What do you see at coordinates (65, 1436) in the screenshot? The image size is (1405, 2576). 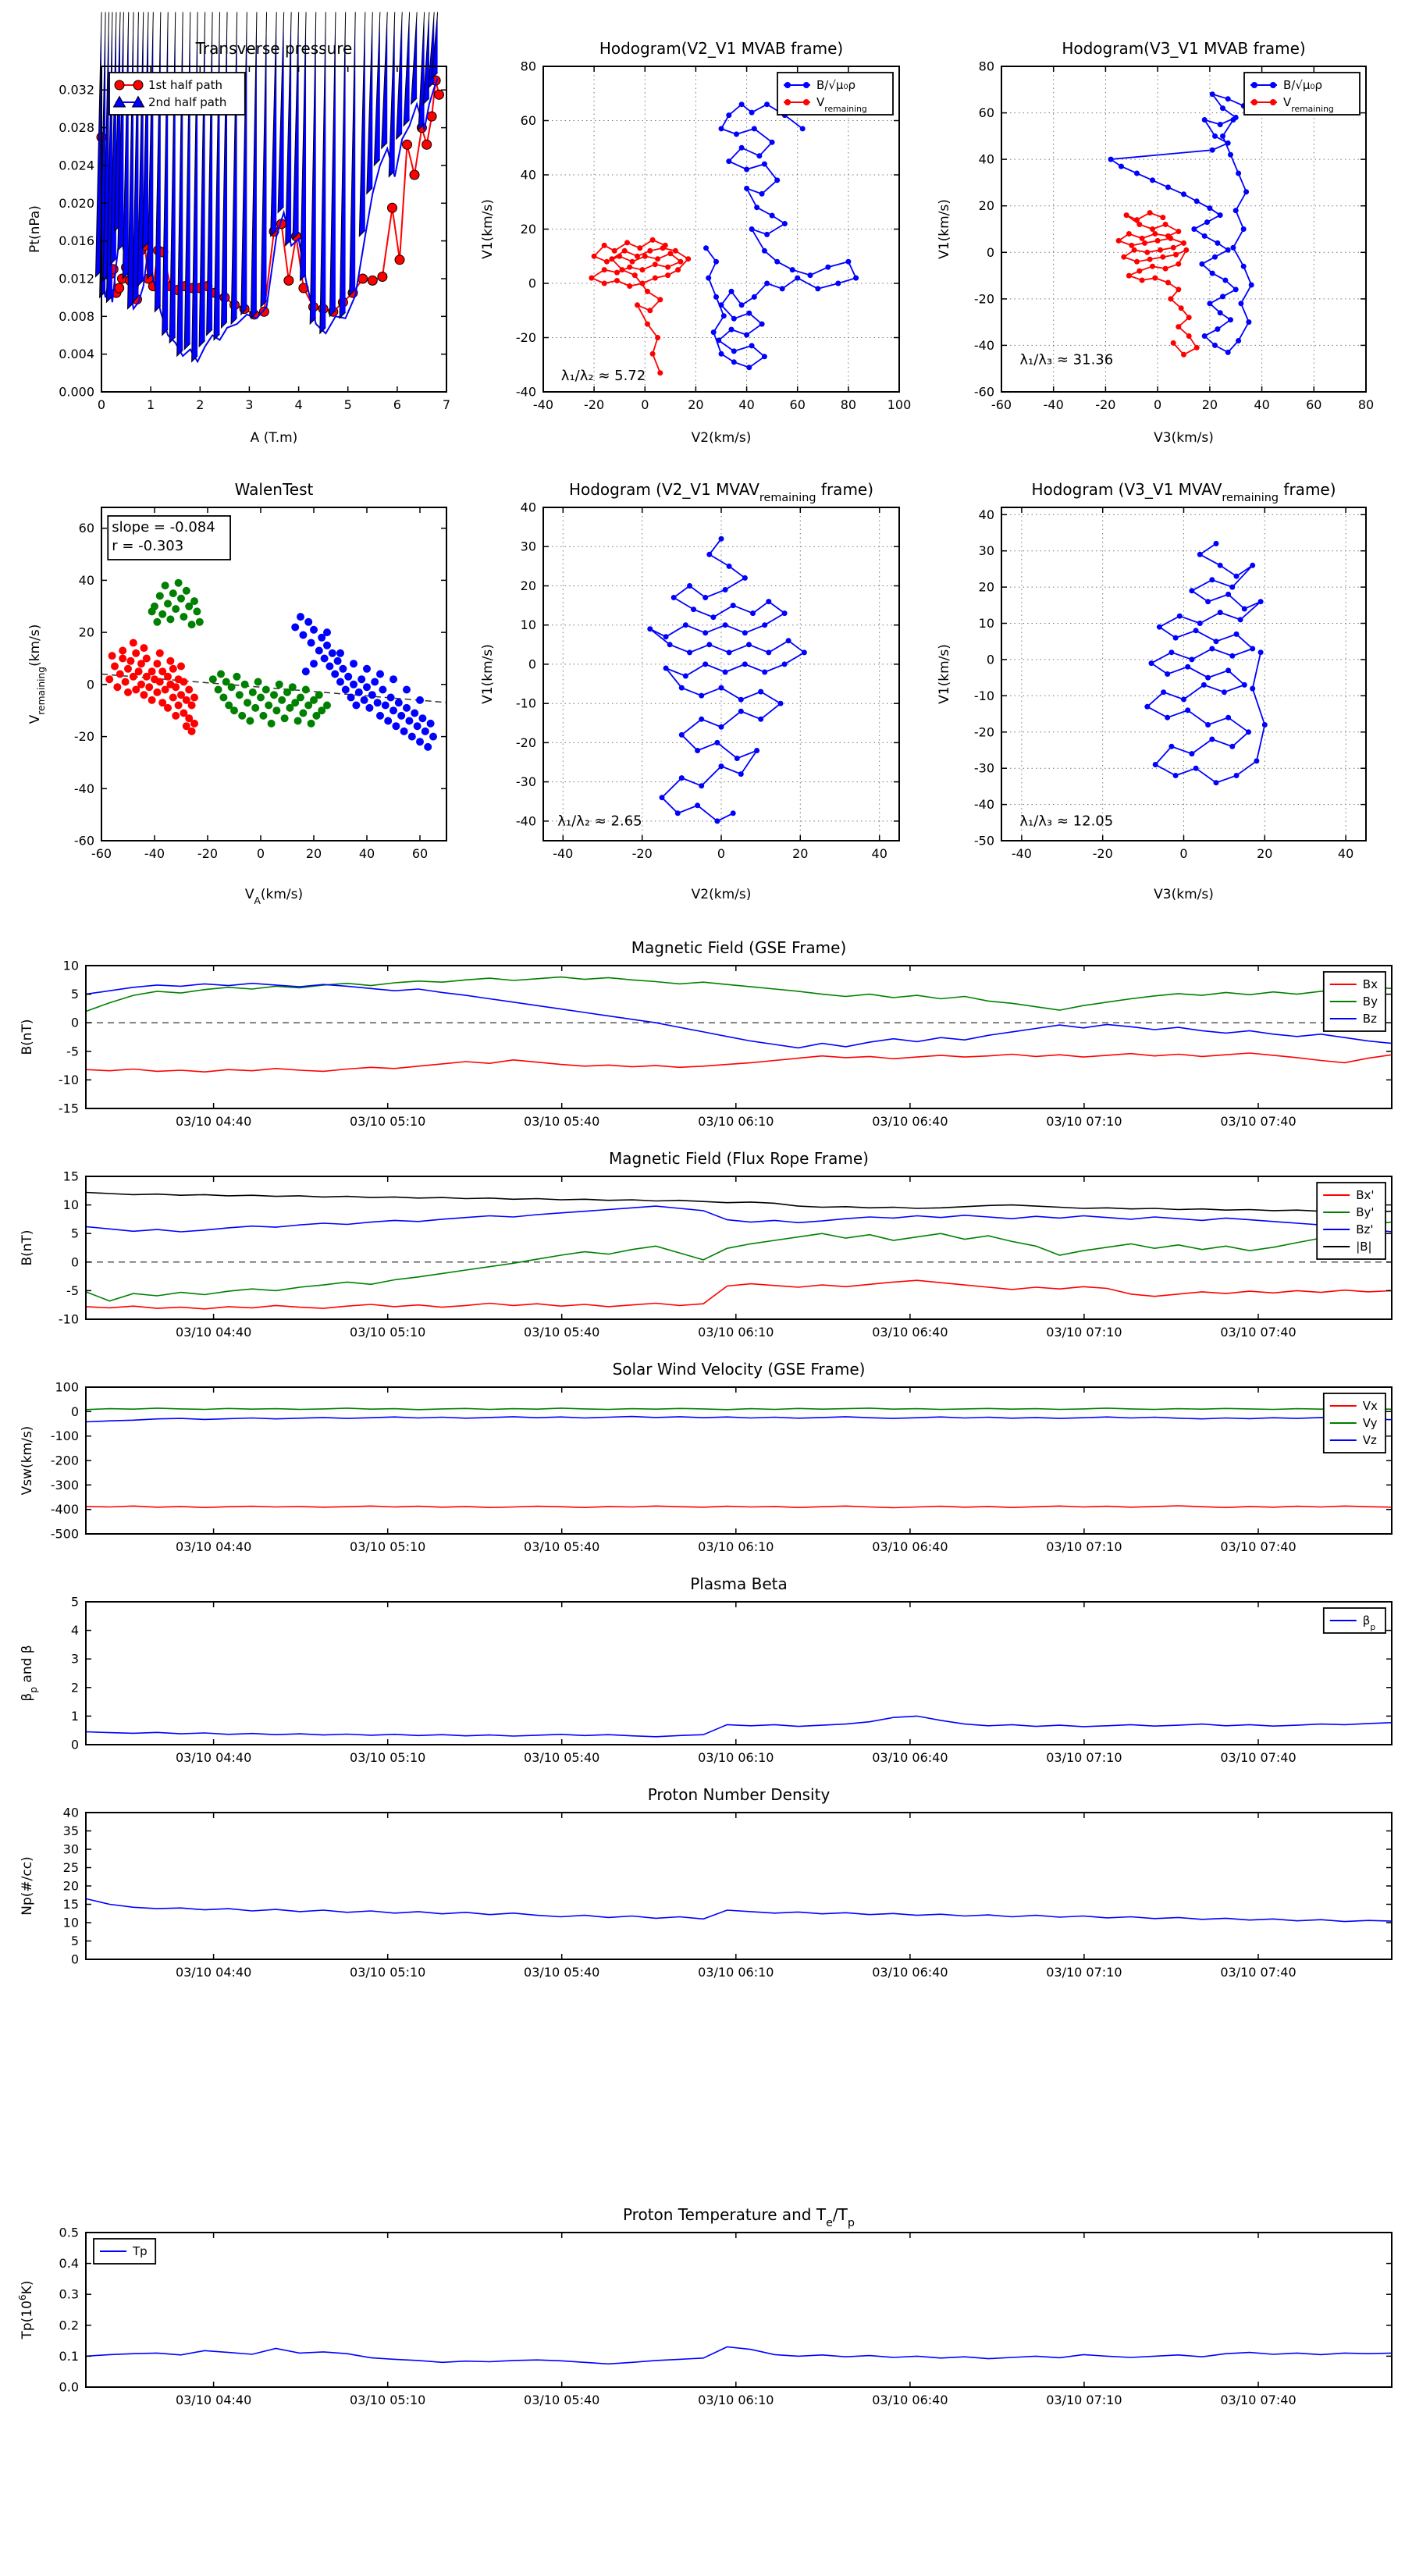 I see `y-tick-label: -100` at bounding box center [65, 1436].